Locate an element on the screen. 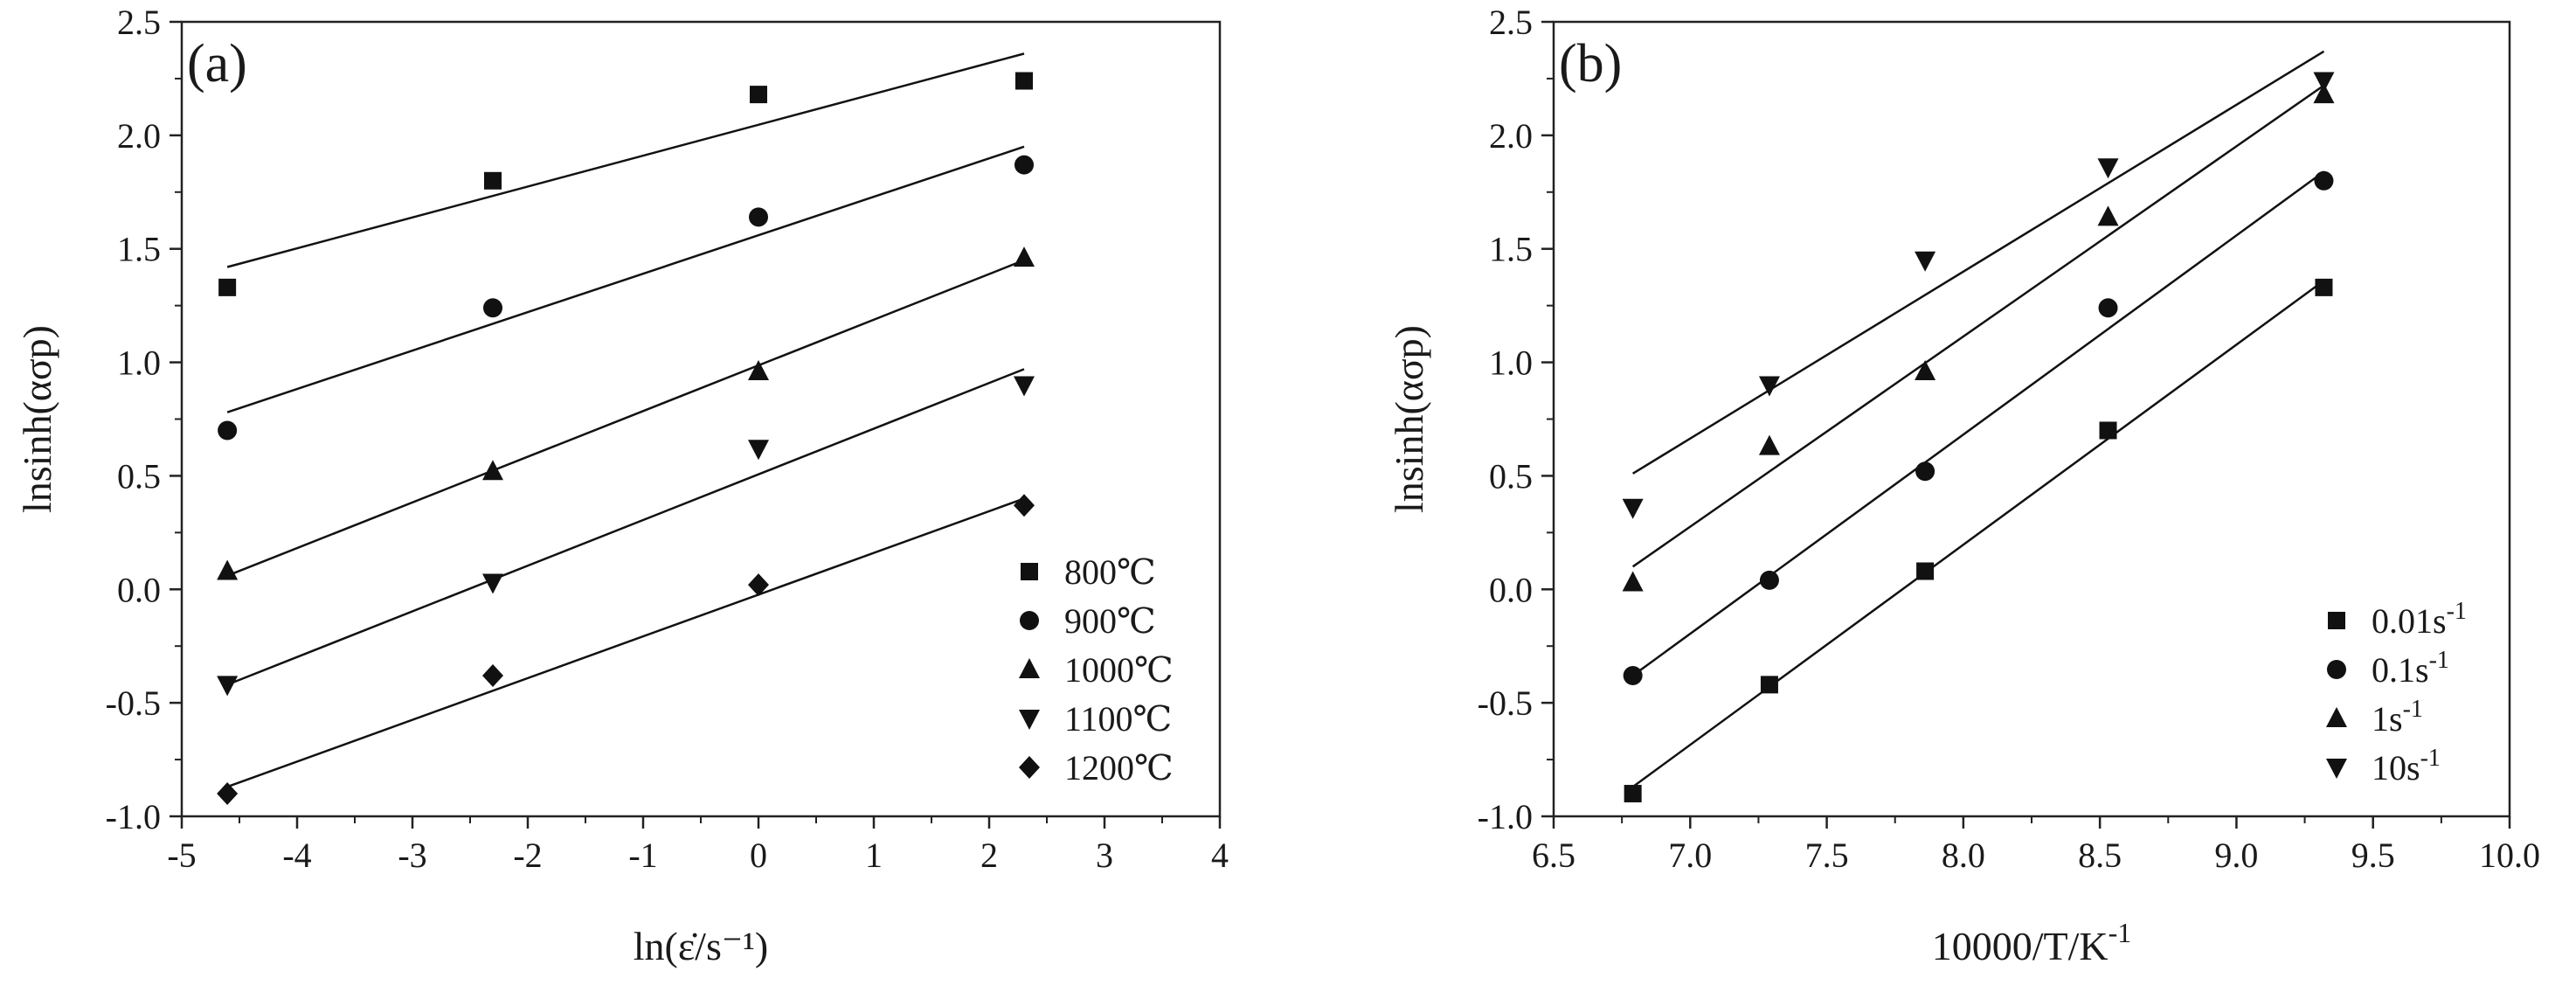 This screenshot has width=2576, height=992. series-diamond is located at coordinates (626, 650).